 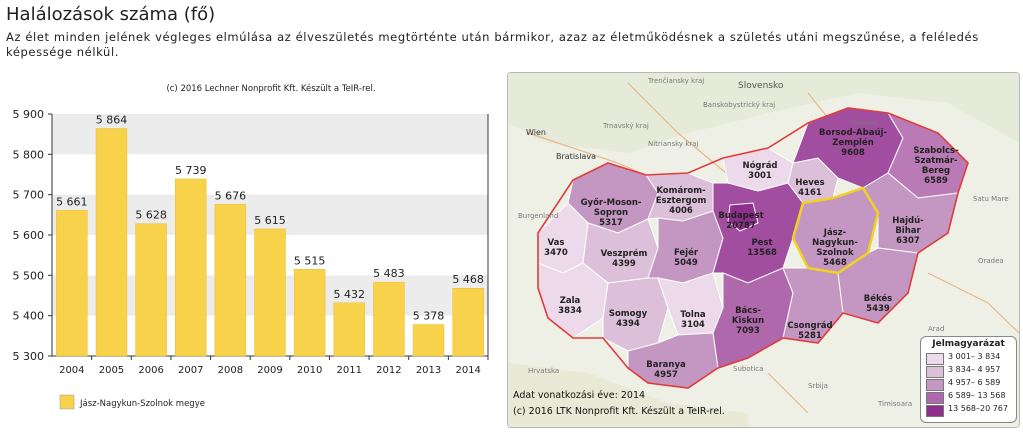 What do you see at coordinates (270, 220) in the screenshot?
I see `bar-value-label: 5 615` at bounding box center [270, 220].